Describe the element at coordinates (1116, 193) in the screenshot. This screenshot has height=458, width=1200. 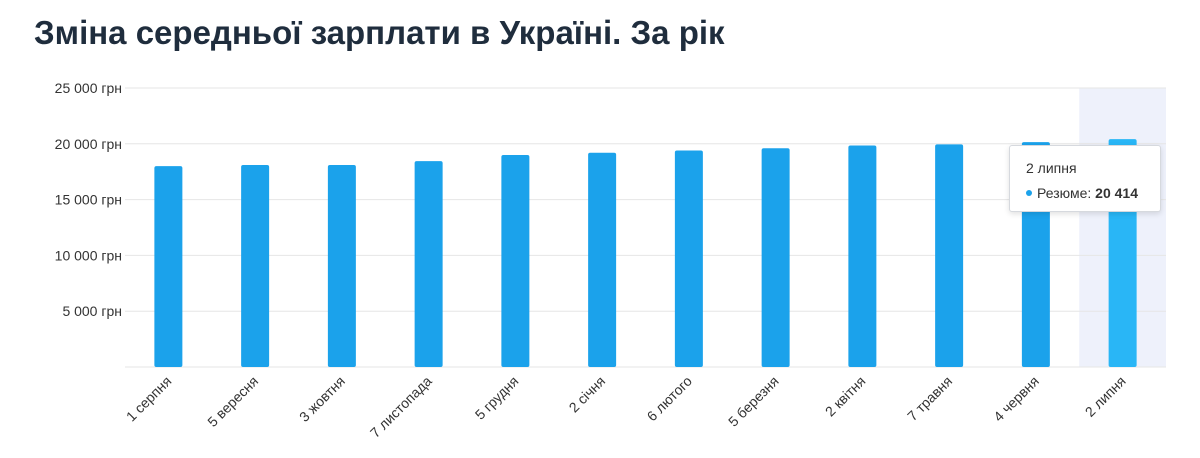
I see `tooltip-value: 20 414` at that location.